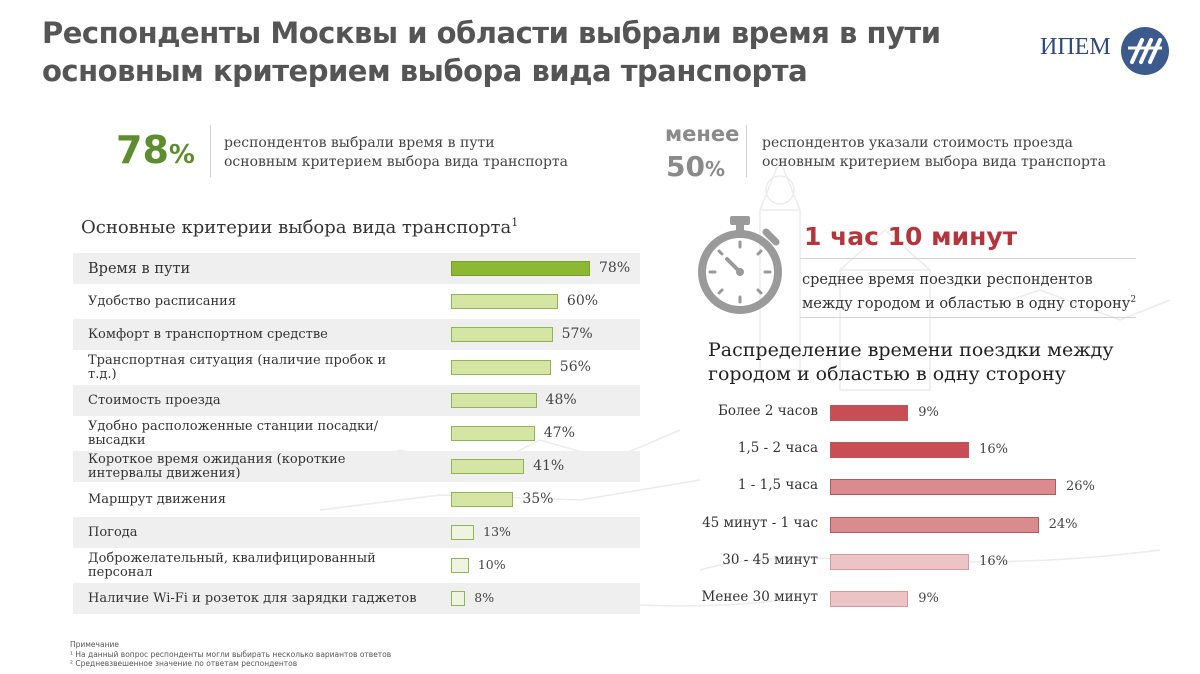  Describe the element at coordinates (1133, 300) in the screenshot. I see `footnote-mark: 2` at that location.